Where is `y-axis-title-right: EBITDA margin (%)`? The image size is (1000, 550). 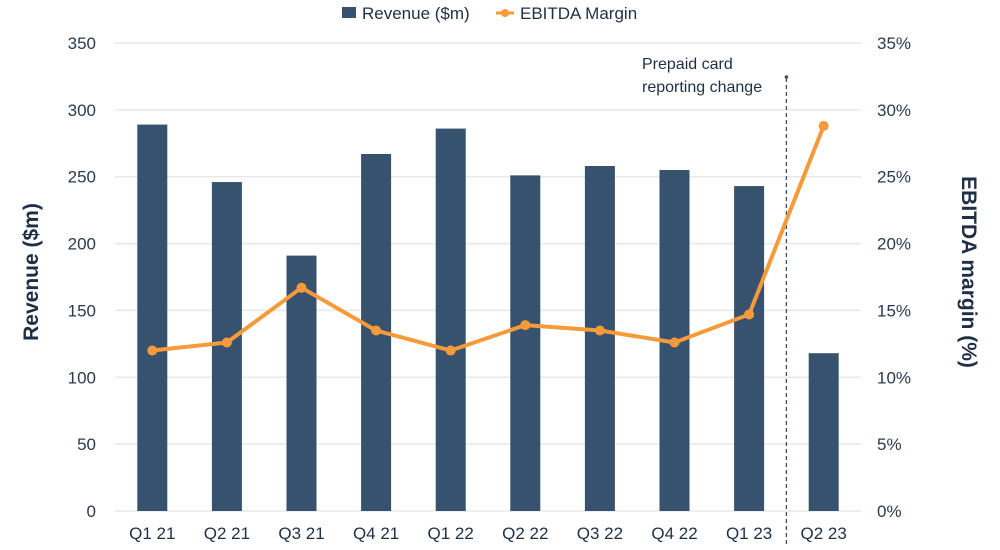
y-axis-title-right: EBITDA margin (%) is located at coordinates (968, 272).